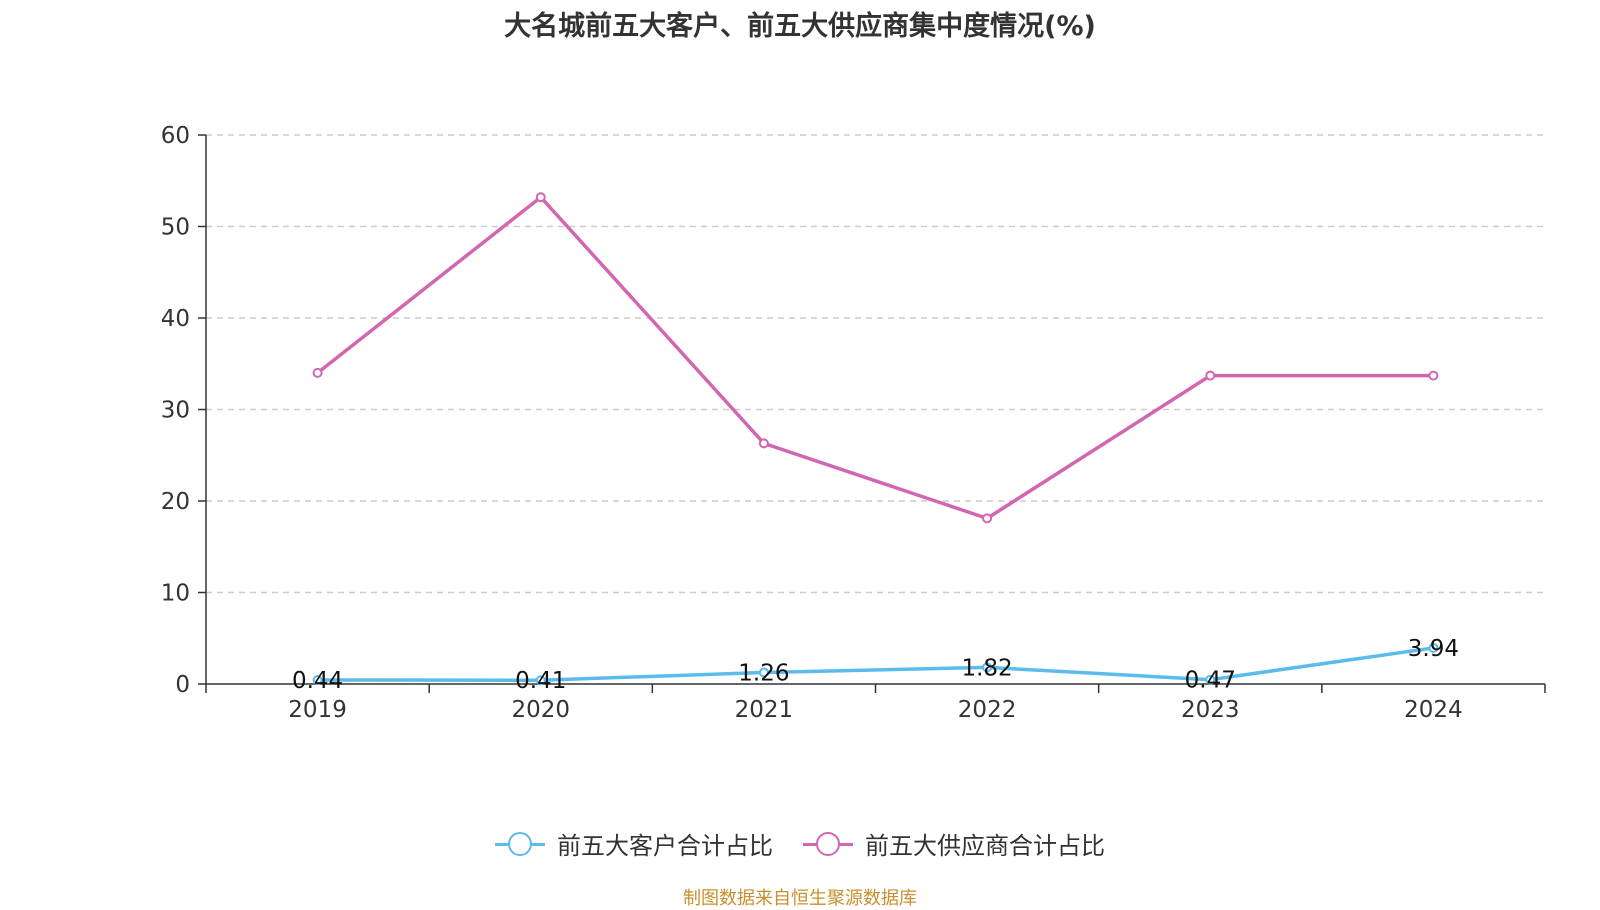 This screenshot has width=1600, height=910. I want to click on y-tick-label: 50, so click(175, 228).